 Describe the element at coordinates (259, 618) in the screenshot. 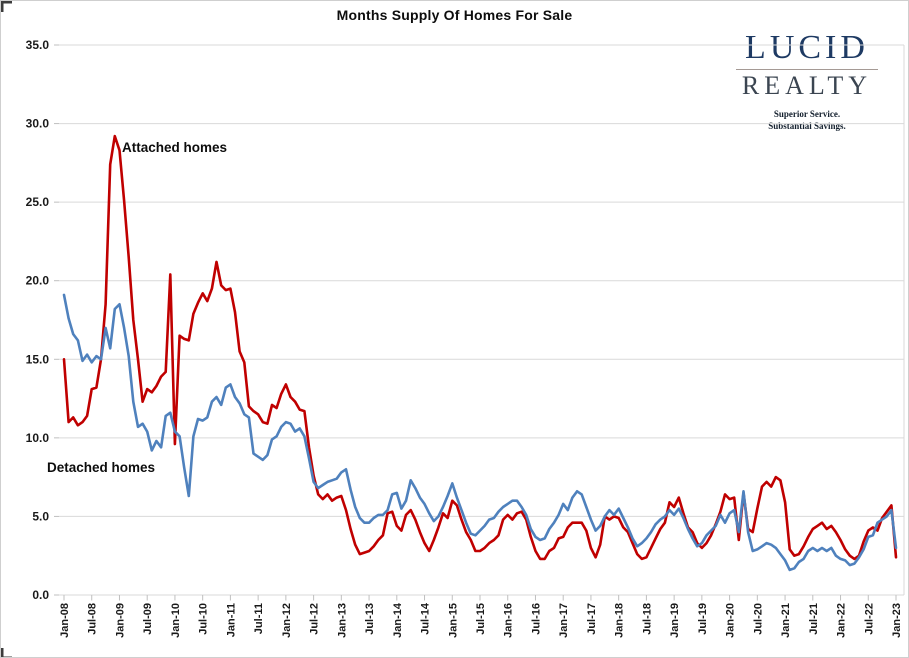

I see `x-tick-label: Jul-11` at that location.